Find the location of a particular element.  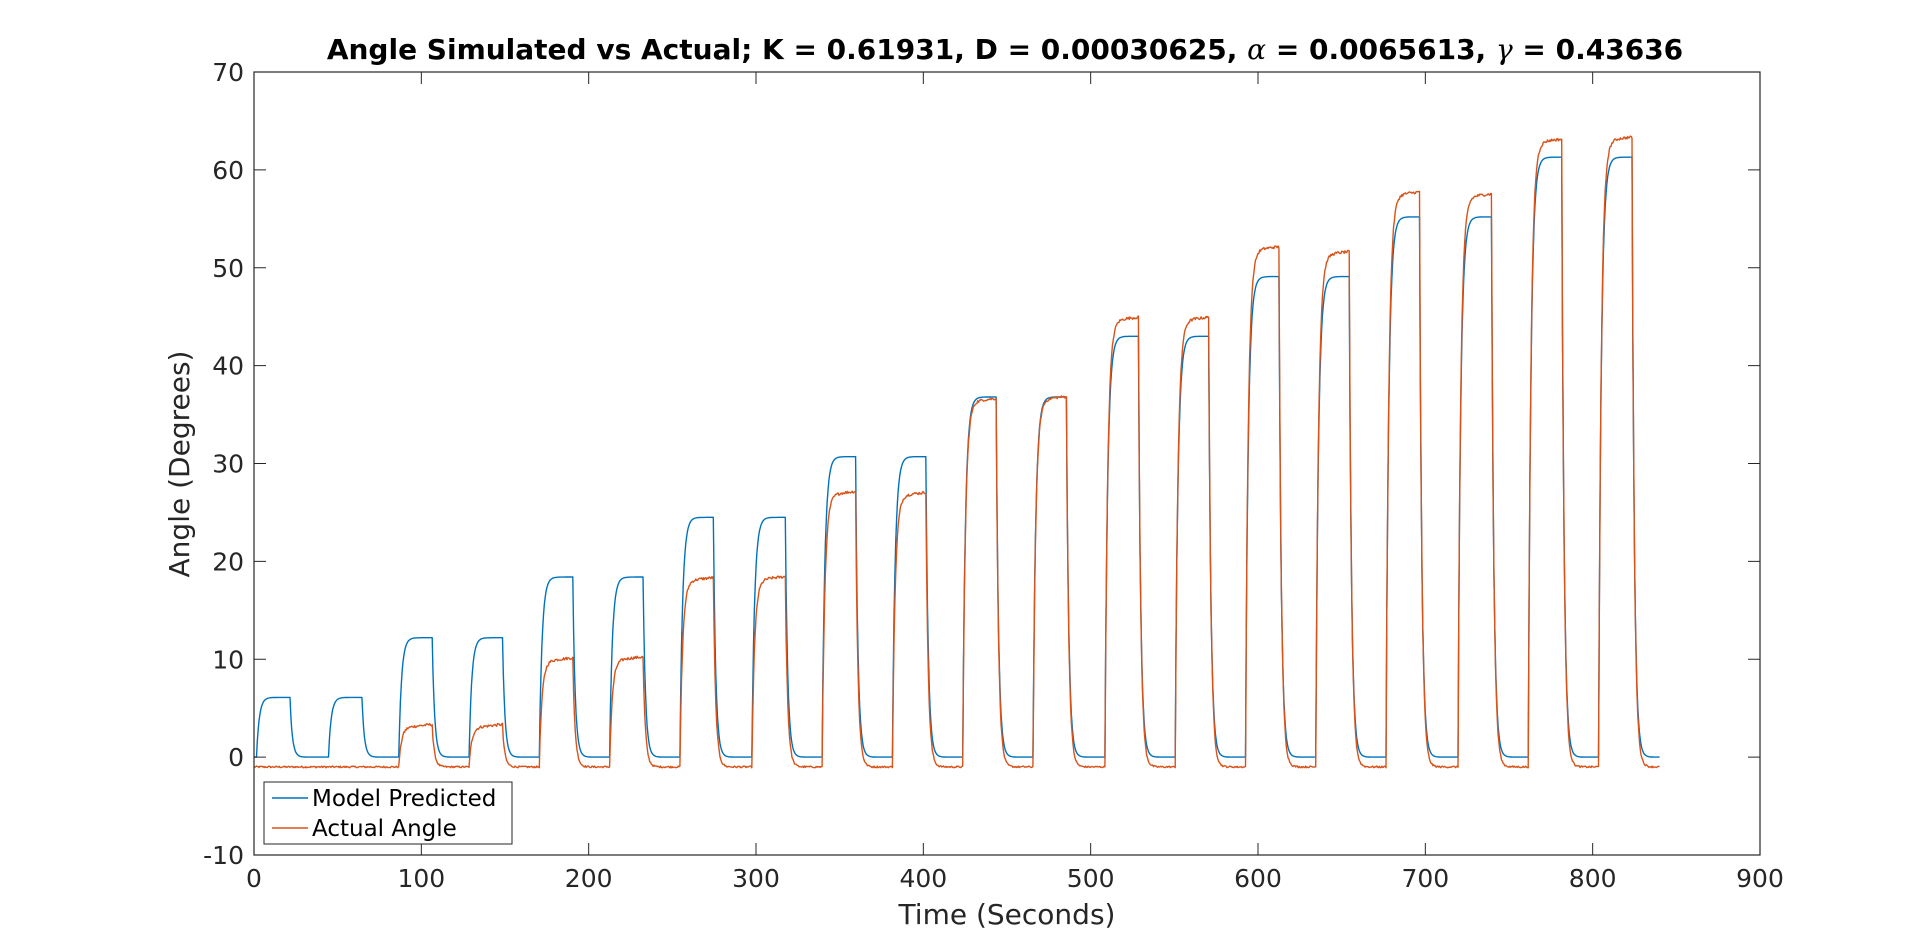

chart-title-alpha-value: = 0.0065613, is located at coordinates (1381, 49).